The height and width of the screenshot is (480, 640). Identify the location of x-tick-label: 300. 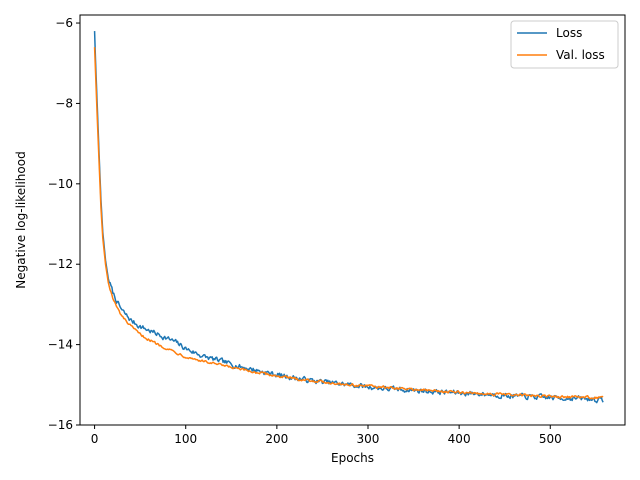
(368, 439).